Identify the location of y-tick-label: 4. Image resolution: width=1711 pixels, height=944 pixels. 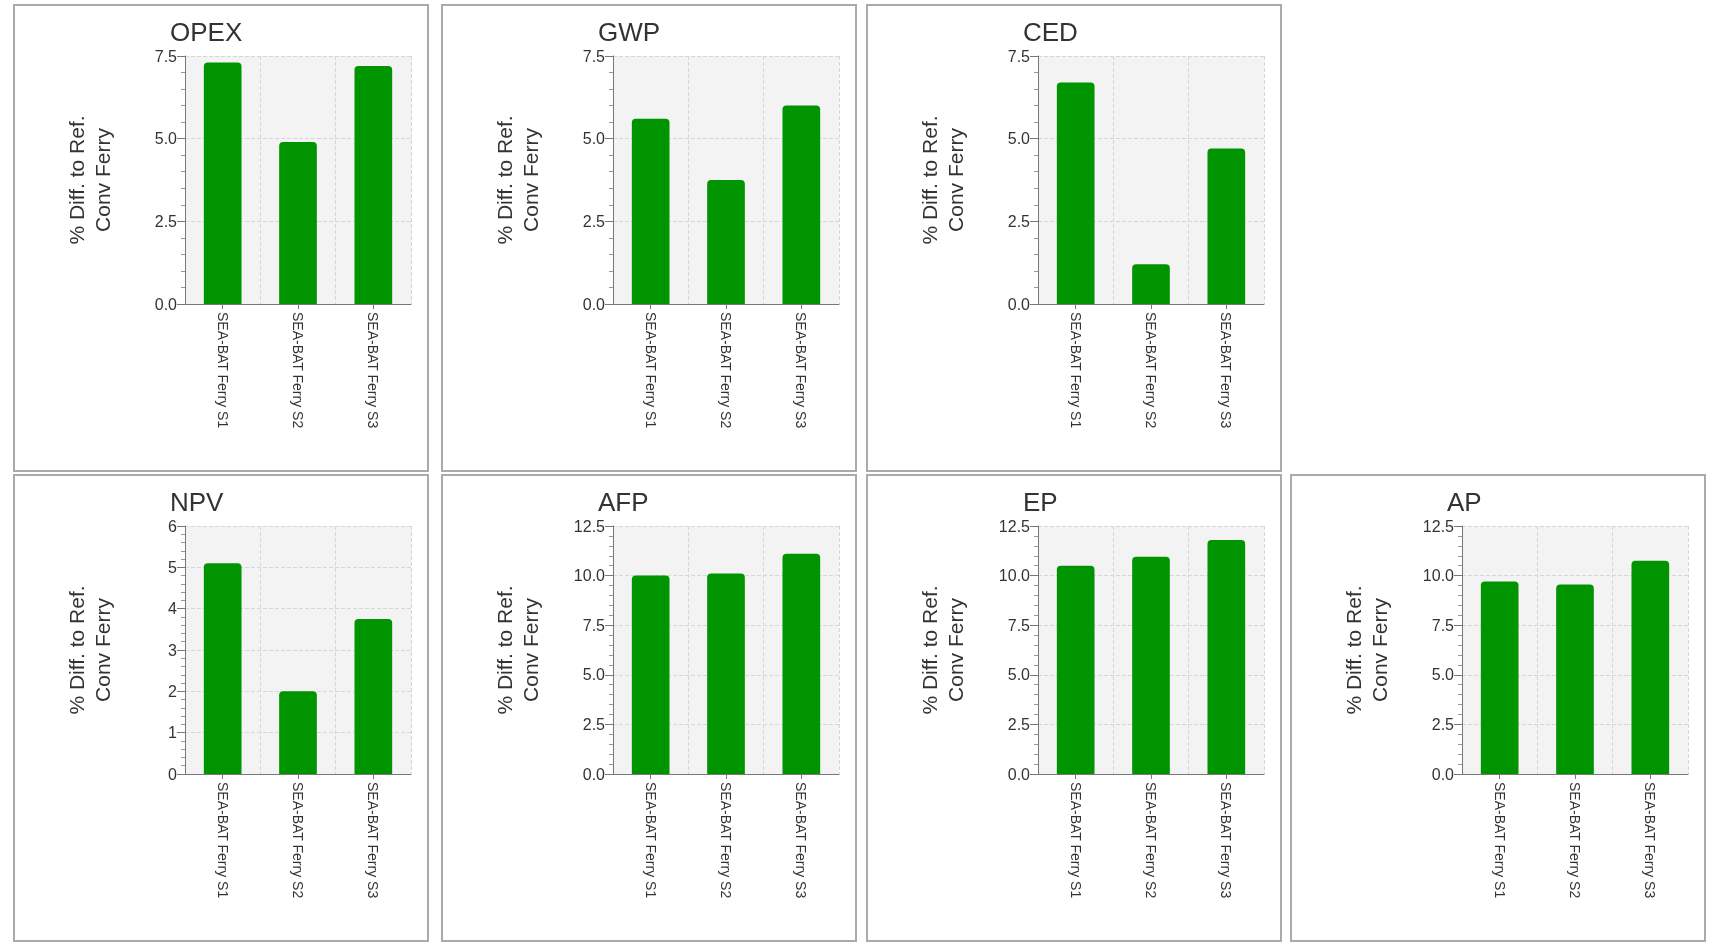
(173, 609).